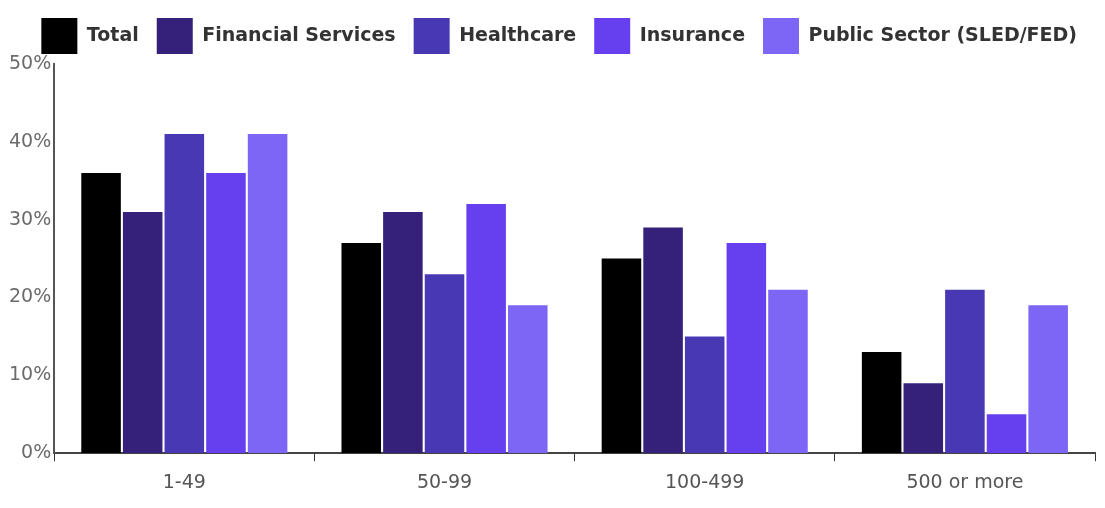 The width and height of the screenshot is (1105, 508). What do you see at coordinates (444, 480) in the screenshot?
I see `x-tick-label: 50-99` at bounding box center [444, 480].